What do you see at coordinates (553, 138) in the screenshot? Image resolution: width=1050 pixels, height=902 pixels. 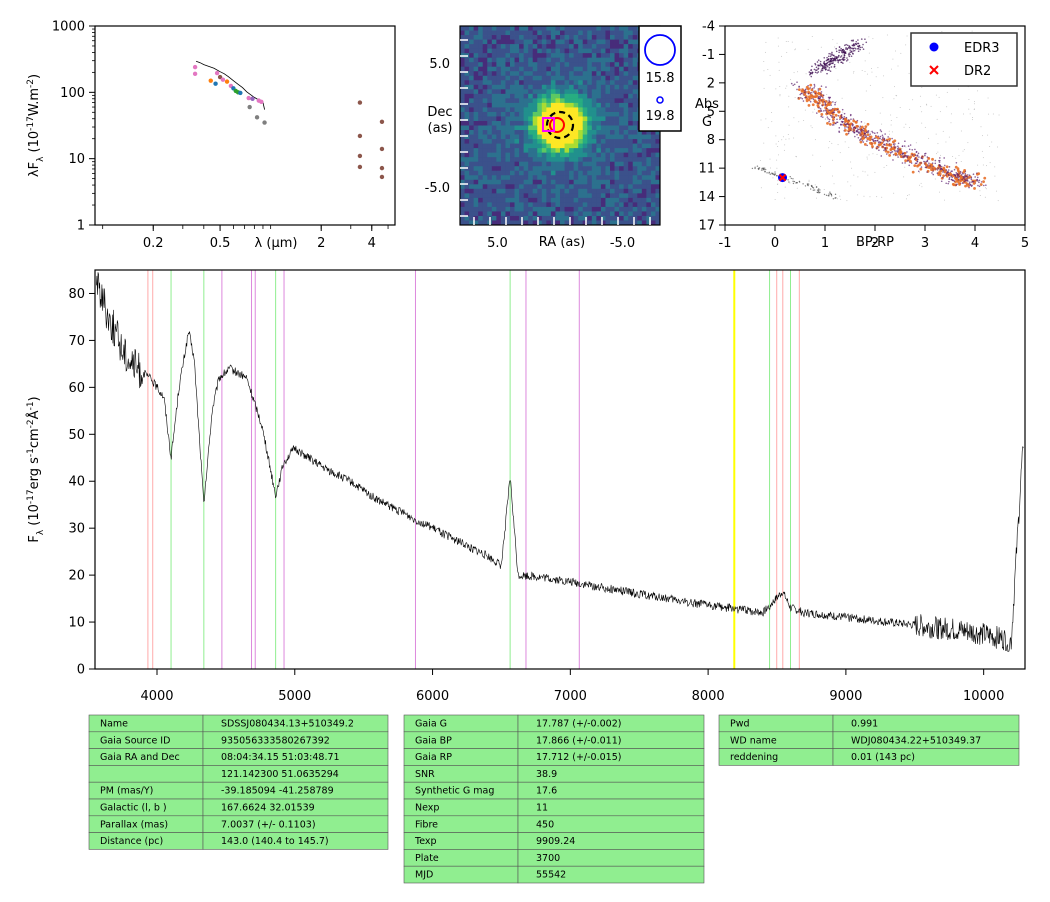 I see `image-panel: 5.0 -5.05.0-5.0RA (as)Dec(as)15.819.8` at bounding box center [553, 138].